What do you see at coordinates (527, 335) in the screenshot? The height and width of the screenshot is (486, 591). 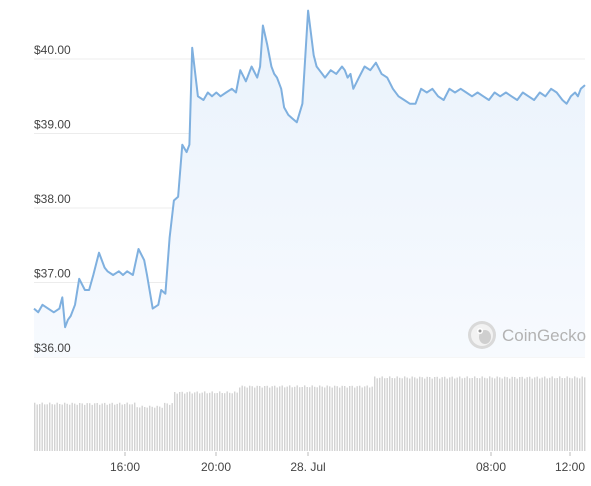 I see `coingecko-watermark: CoinGecko` at bounding box center [527, 335].